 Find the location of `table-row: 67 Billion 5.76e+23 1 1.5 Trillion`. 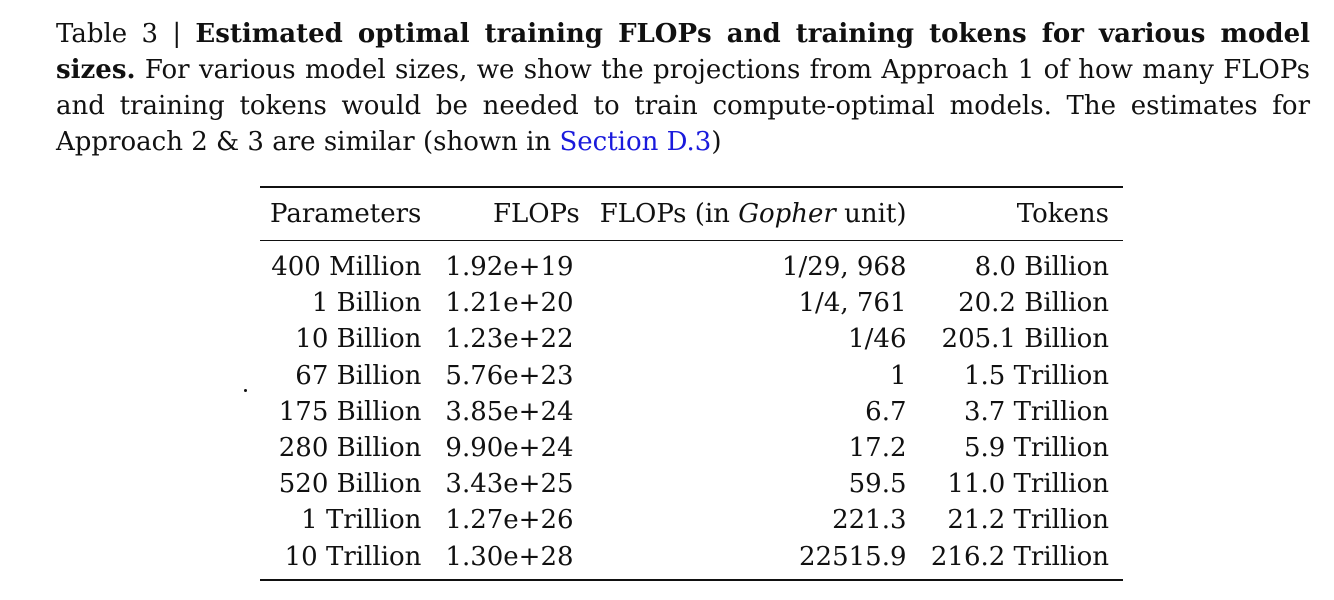

table-row: 67 Billion 5.76e+23 1 1.5 Trillion is located at coordinates (691, 376).